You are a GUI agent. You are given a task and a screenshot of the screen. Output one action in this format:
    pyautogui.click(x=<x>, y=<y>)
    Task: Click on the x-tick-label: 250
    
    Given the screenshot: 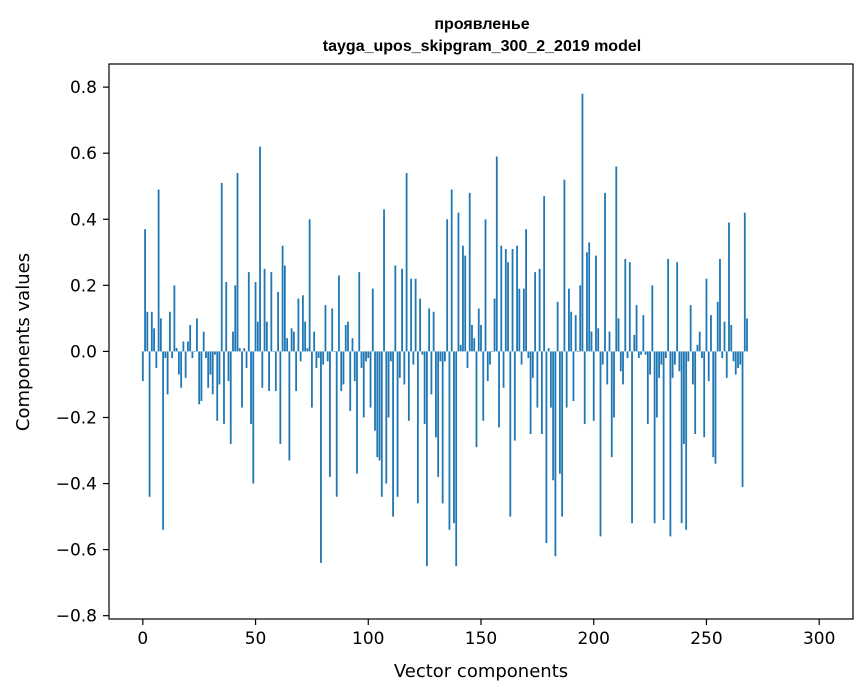 What is the action you would take?
    pyautogui.click(x=706, y=639)
    